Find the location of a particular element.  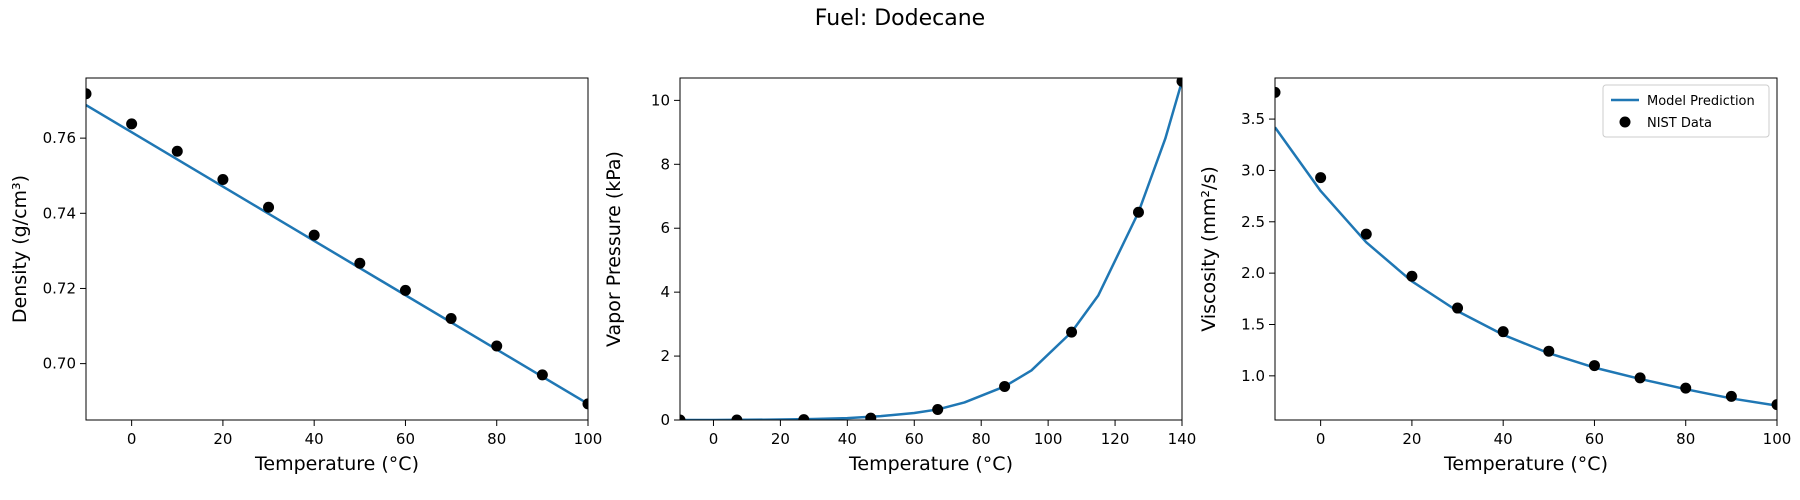

y-tick-label: 0.72 is located at coordinates (59, 288).